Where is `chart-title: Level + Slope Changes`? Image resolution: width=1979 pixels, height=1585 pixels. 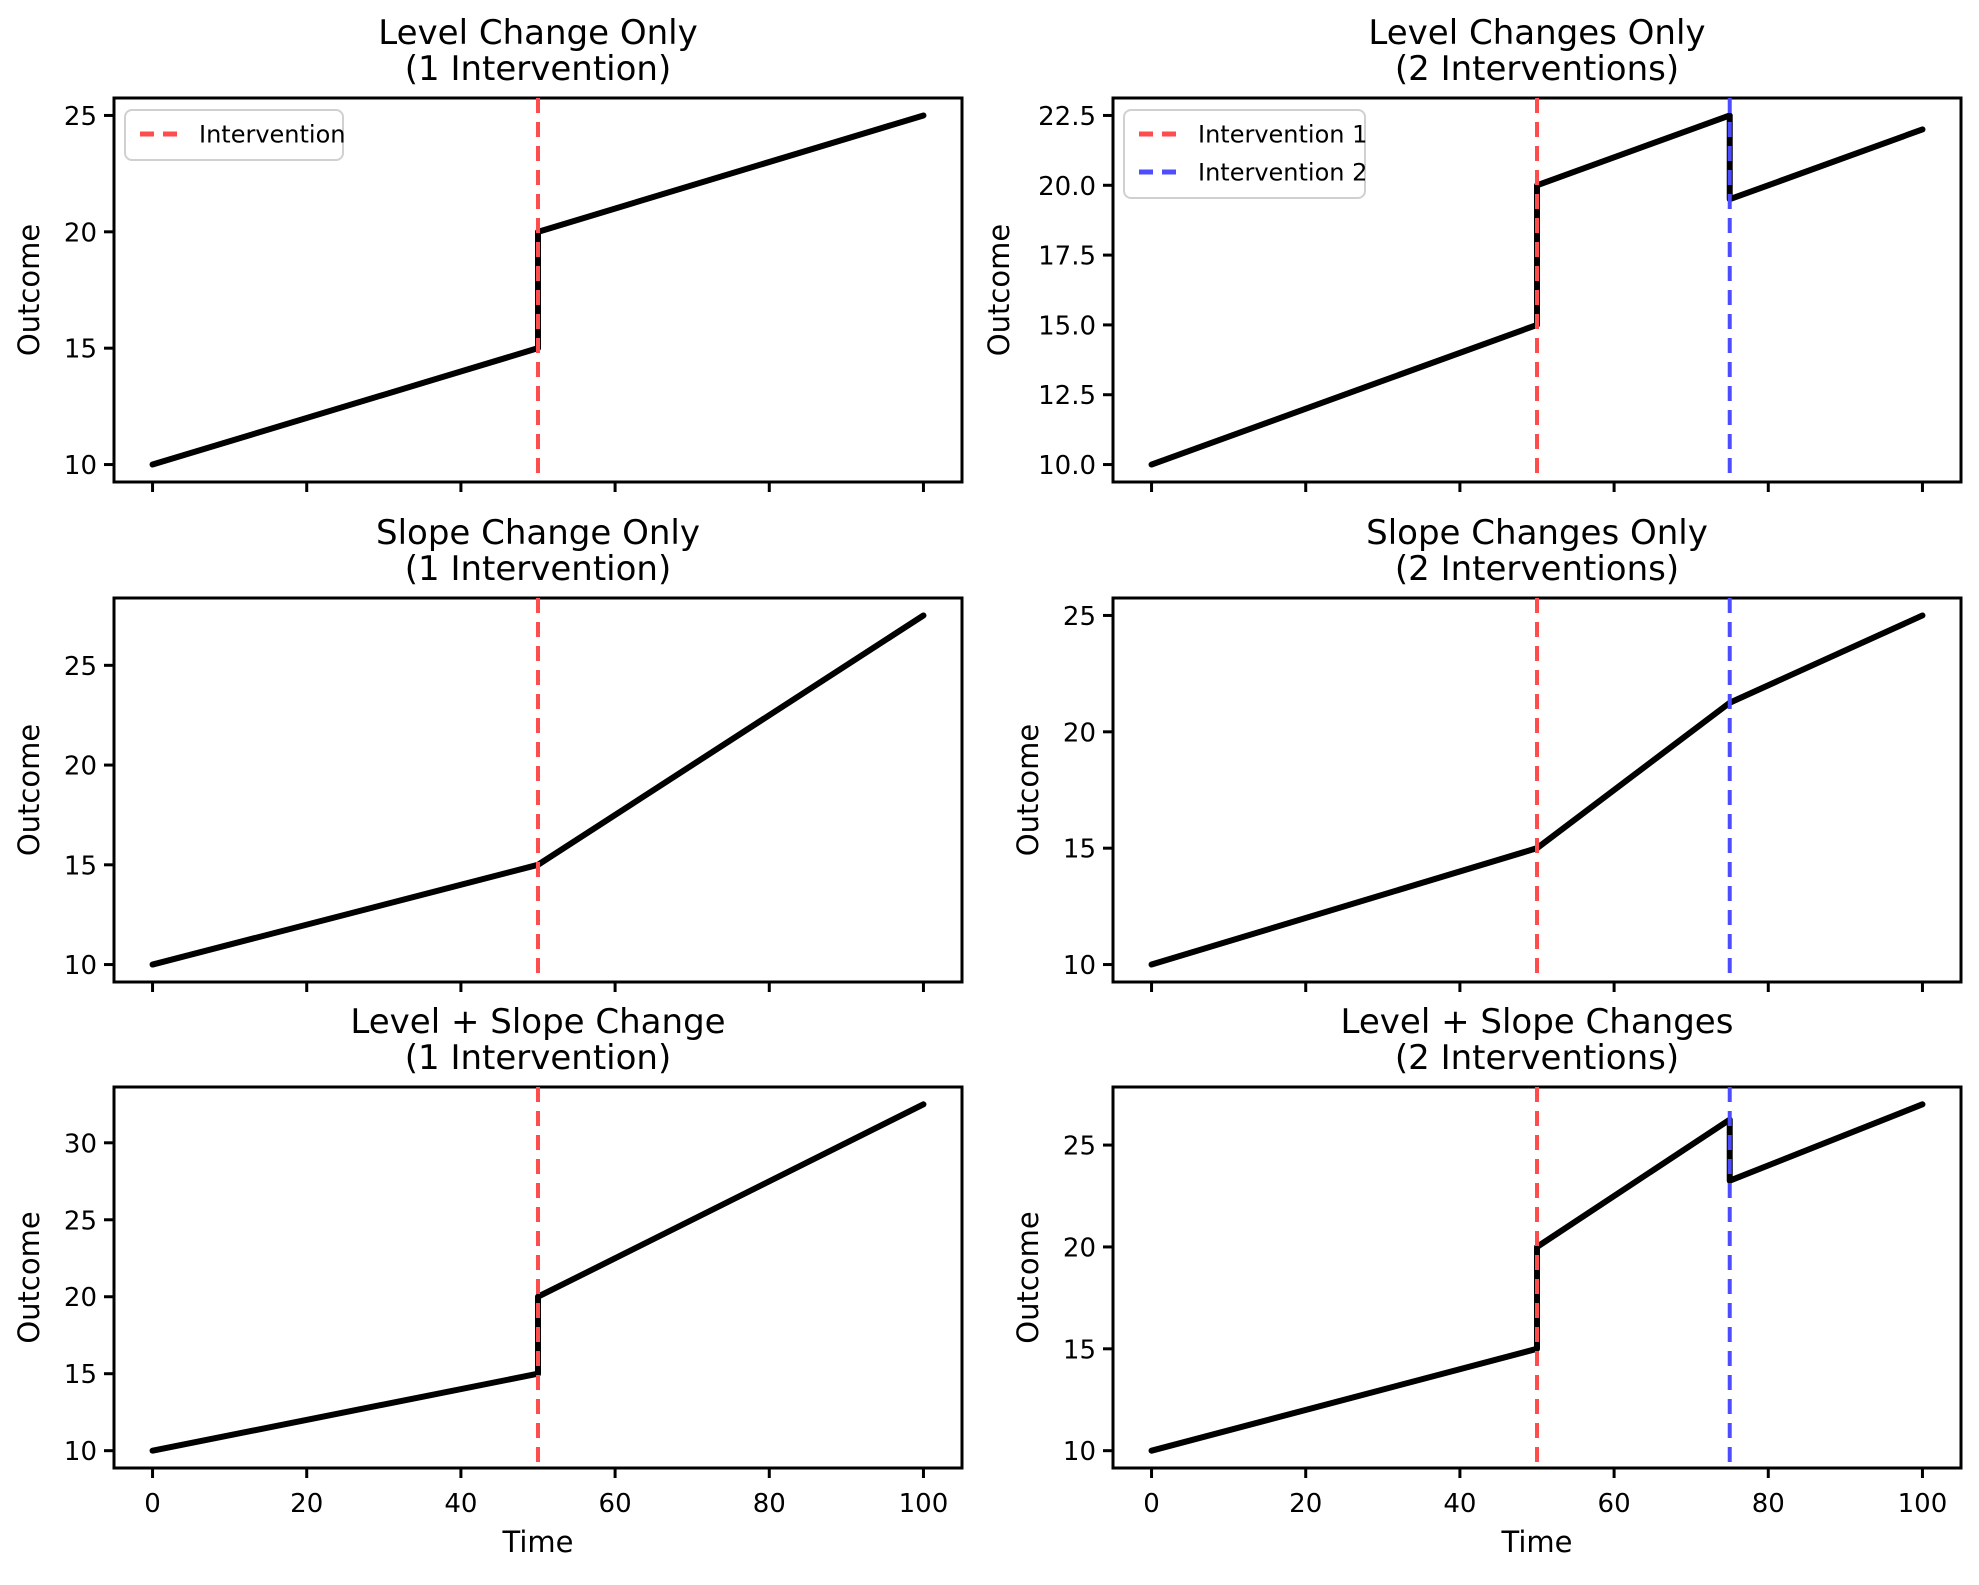
chart-title: Level + Slope Changes is located at coordinates (1537, 1022).